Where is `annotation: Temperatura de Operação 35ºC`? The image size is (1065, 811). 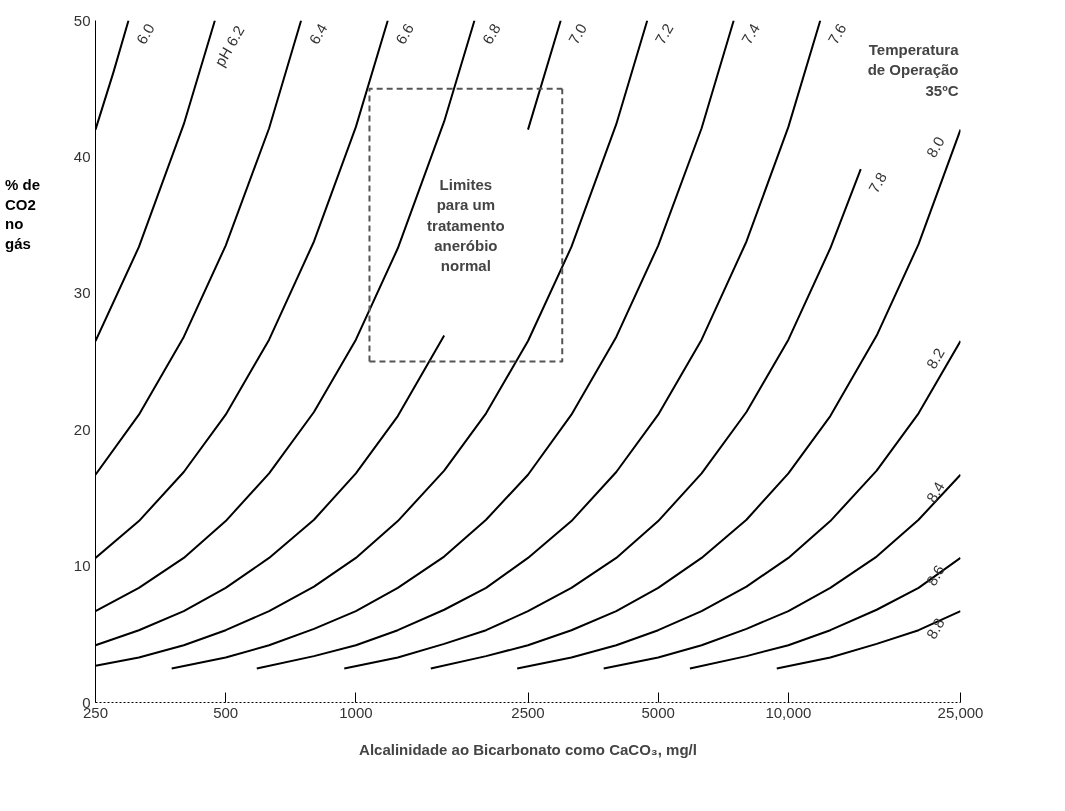 annotation: Temperatura de Operação 35ºC is located at coordinates (913, 69).